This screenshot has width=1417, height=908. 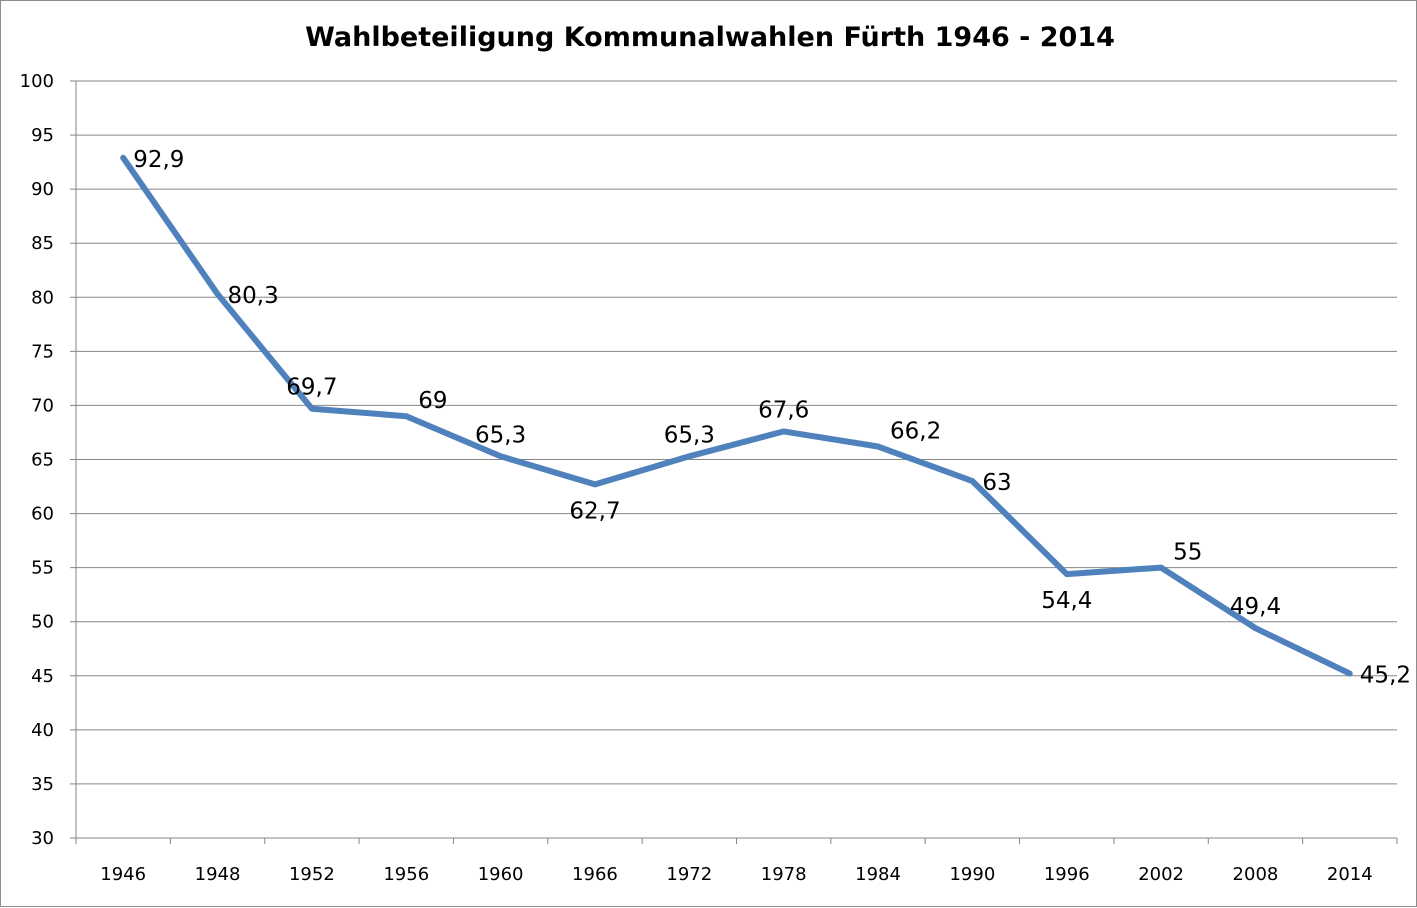 What do you see at coordinates (42, 838) in the screenshot?
I see `y-tick-label: 30` at bounding box center [42, 838].